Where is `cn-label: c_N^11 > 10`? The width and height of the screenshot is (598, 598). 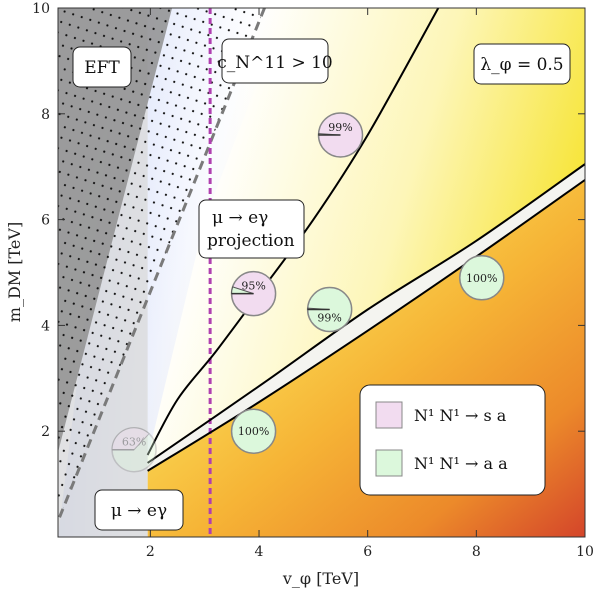 cn-label: c_N^11 > 10 is located at coordinates (274, 63).